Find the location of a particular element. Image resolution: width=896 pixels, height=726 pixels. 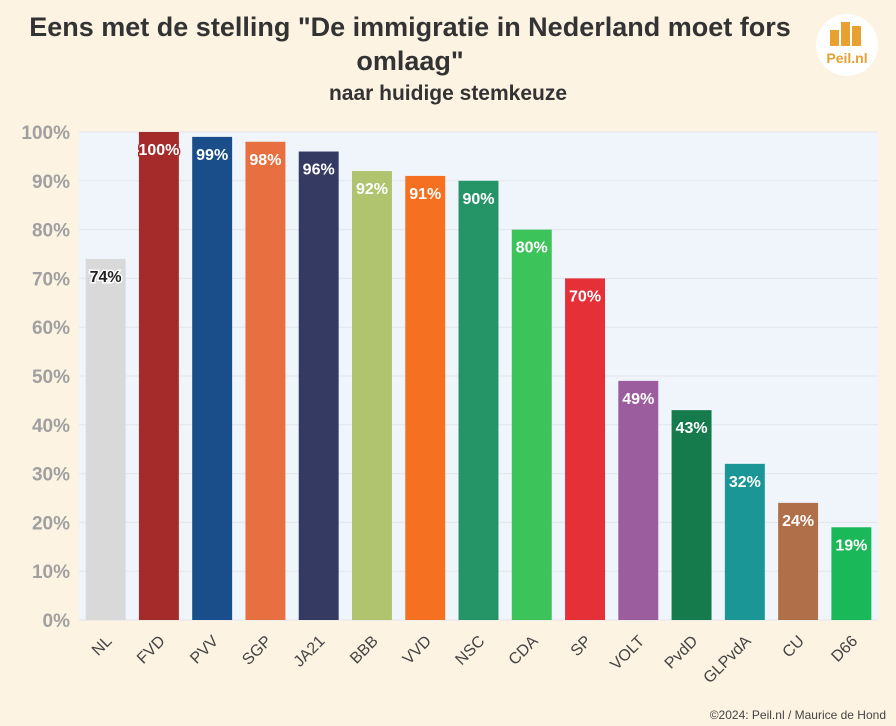

x-tick-label: CDA is located at coordinates (524, 651).